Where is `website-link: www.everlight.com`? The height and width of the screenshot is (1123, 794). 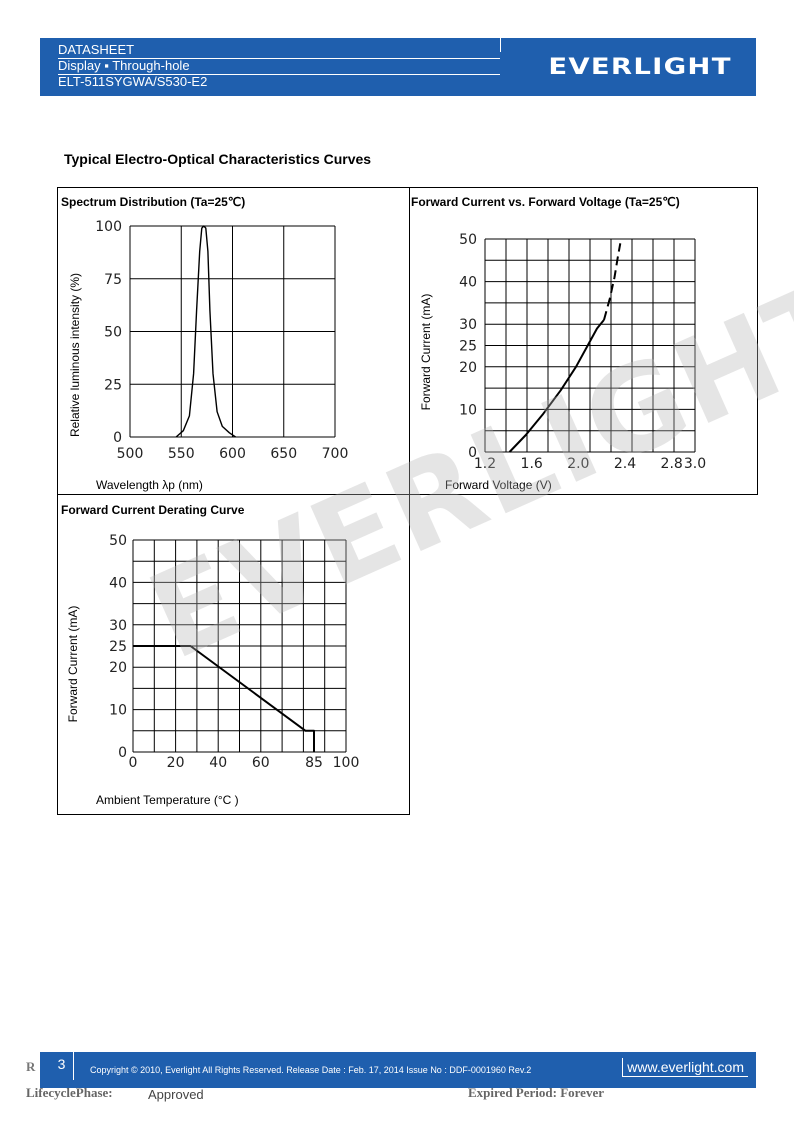 website-link: www.everlight.com is located at coordinates (685, 1067).